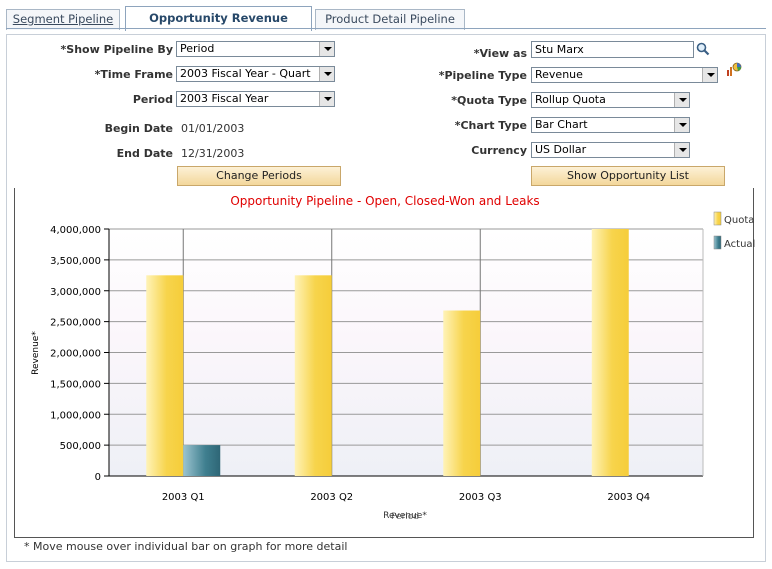 This screenshot has width=772, height=569. Describe the element at coordinates (331, 497) in the screenshot. I see `x-tick-label: 2003 Q2` at that location.